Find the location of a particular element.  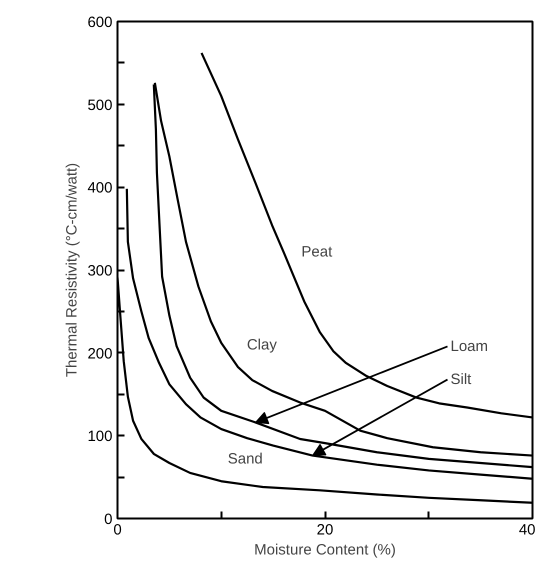

y-tick-label: 500 is located at coordinates (100, 105).